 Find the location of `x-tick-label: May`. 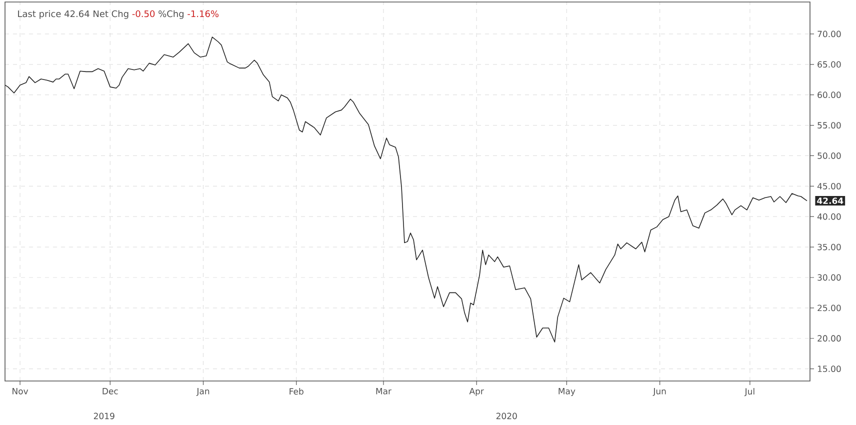

x-tick-label: May is located at coordinates (567, 392).